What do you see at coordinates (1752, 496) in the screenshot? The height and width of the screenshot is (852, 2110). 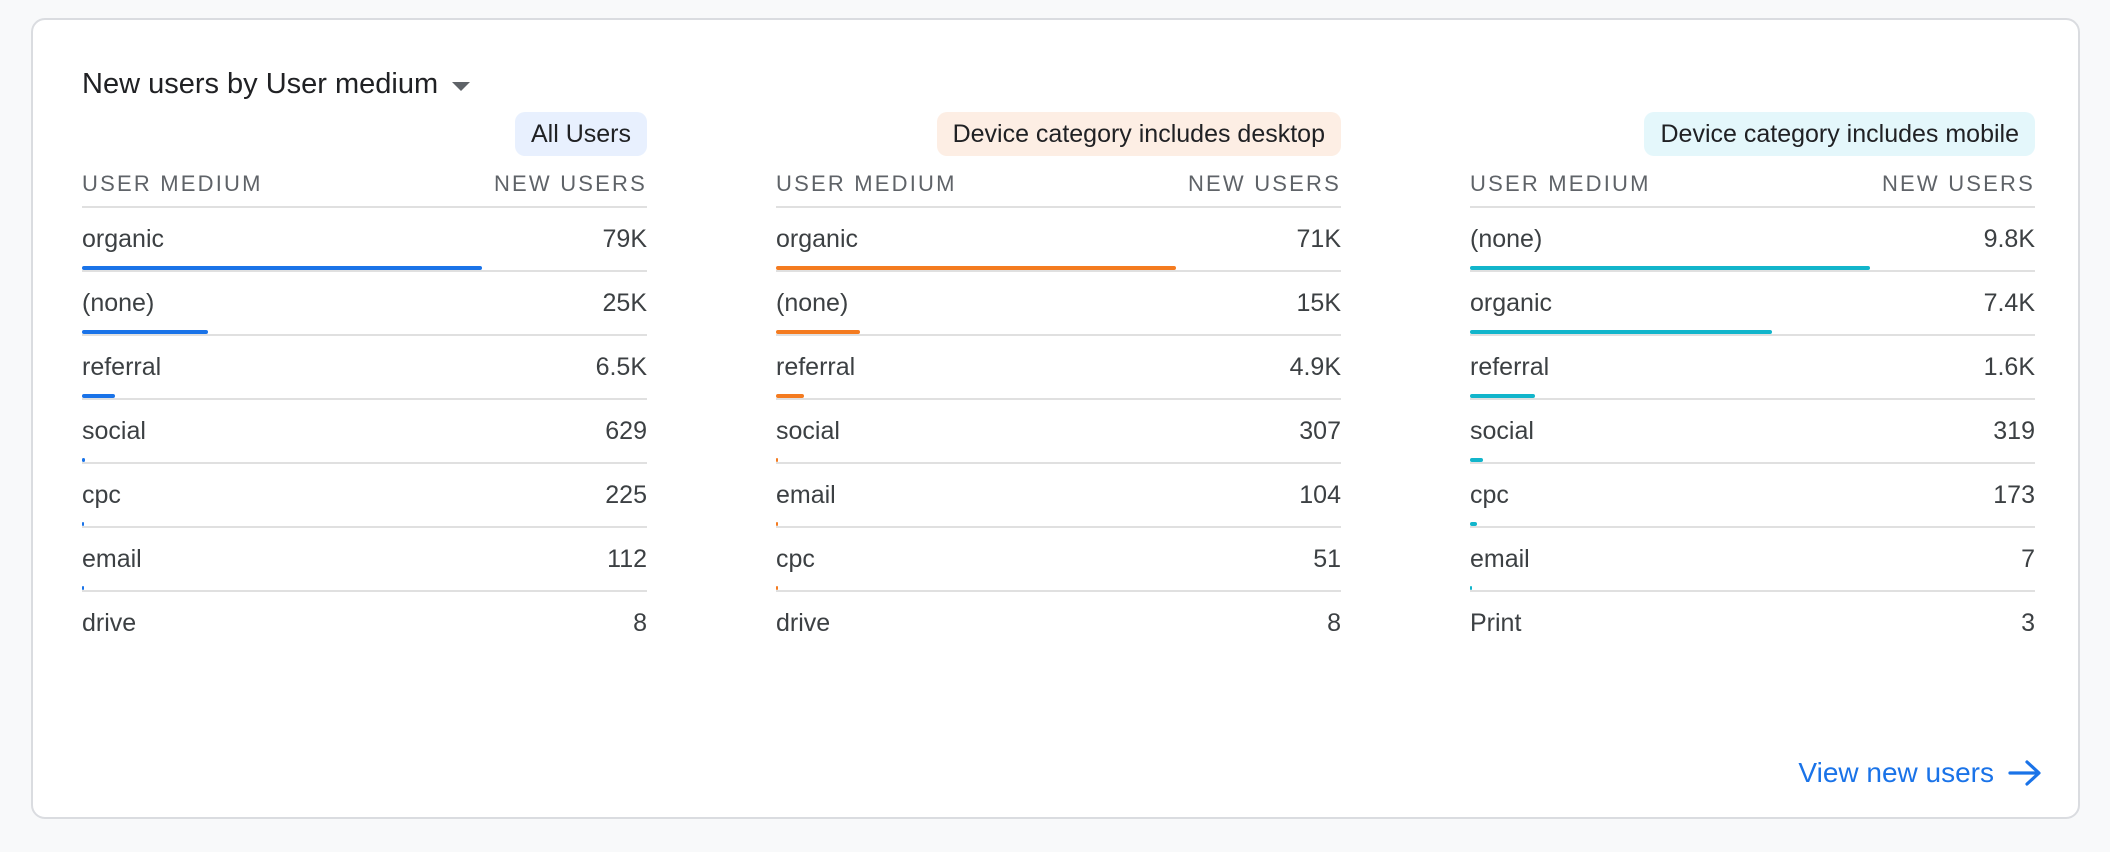 I see `table-row: cpc 173` at bounding box center [1752, 496].